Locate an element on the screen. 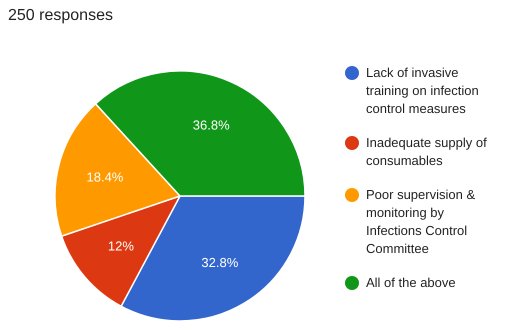 The image size is (509, 328). legend-label: All of the above is located at coordinates (411, 282).